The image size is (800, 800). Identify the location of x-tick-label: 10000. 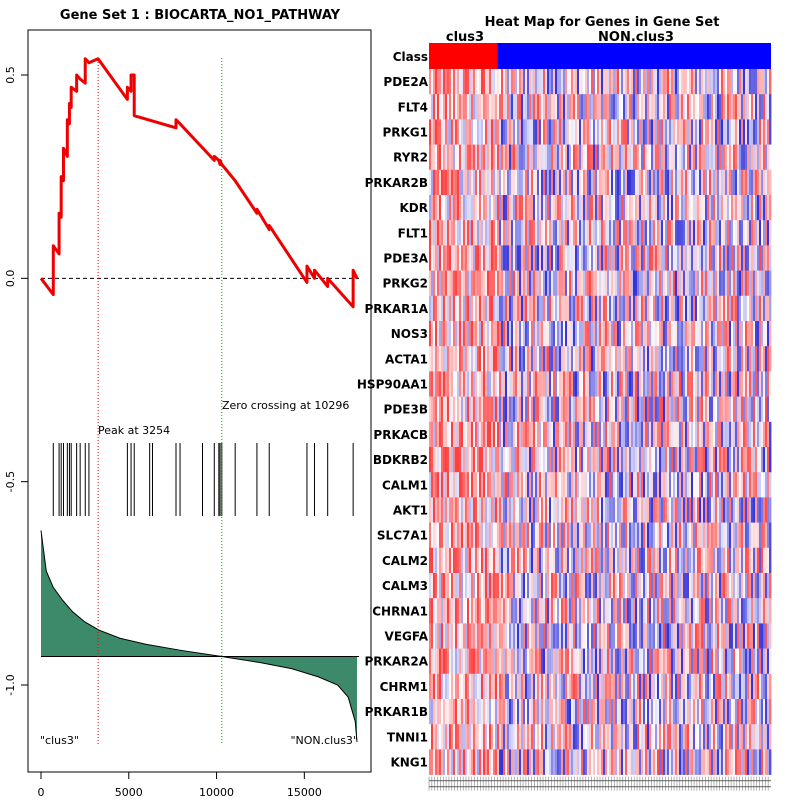
(216, 792).